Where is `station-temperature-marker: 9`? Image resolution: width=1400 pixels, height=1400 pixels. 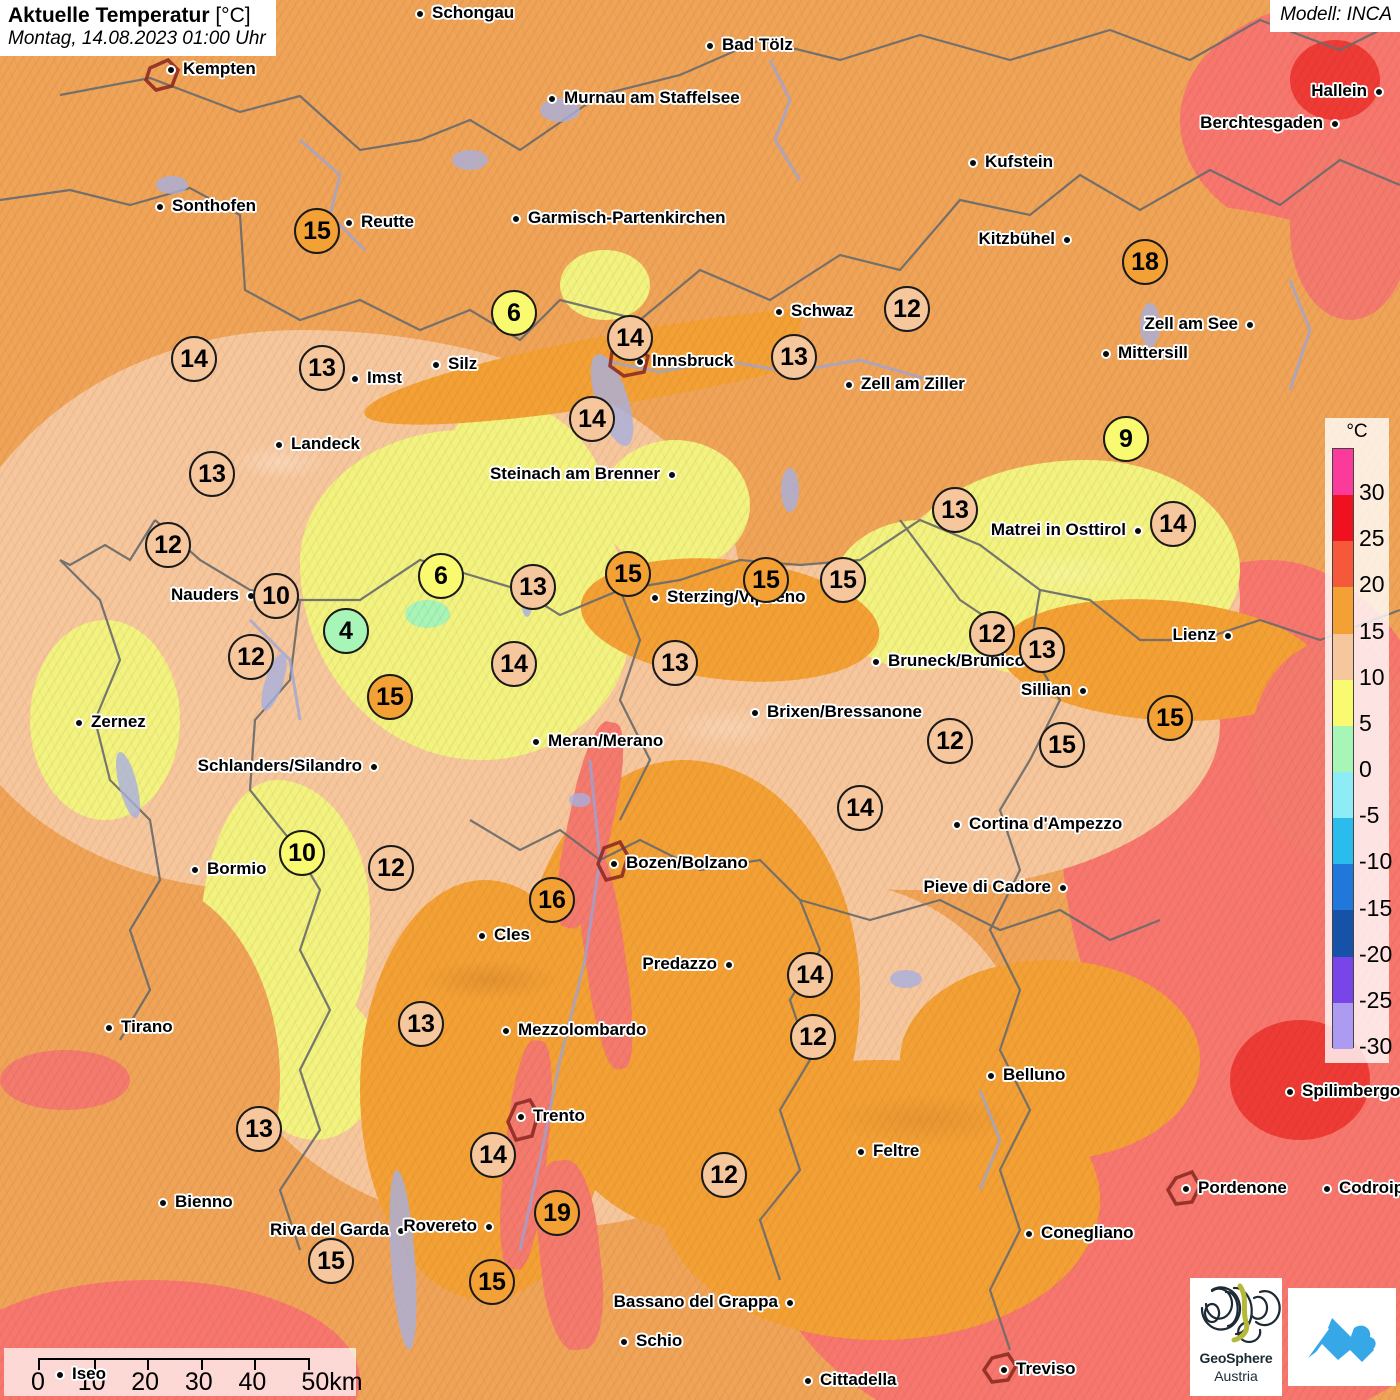 station-temperature-marker: 9 is located at coordinates (1126, 439).